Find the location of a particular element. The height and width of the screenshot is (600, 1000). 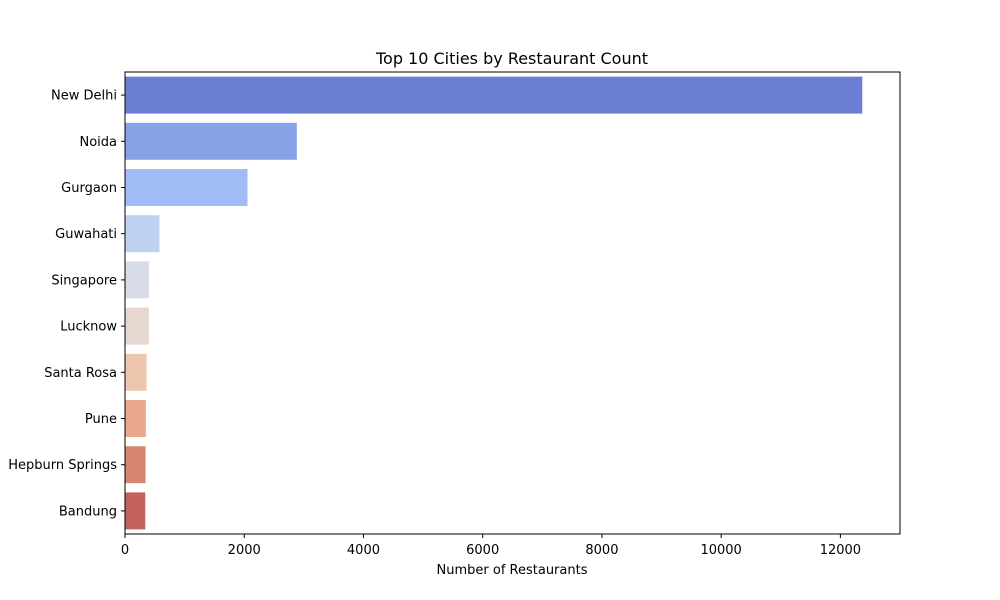

bar-singapore is located at coordinates (137, 280).